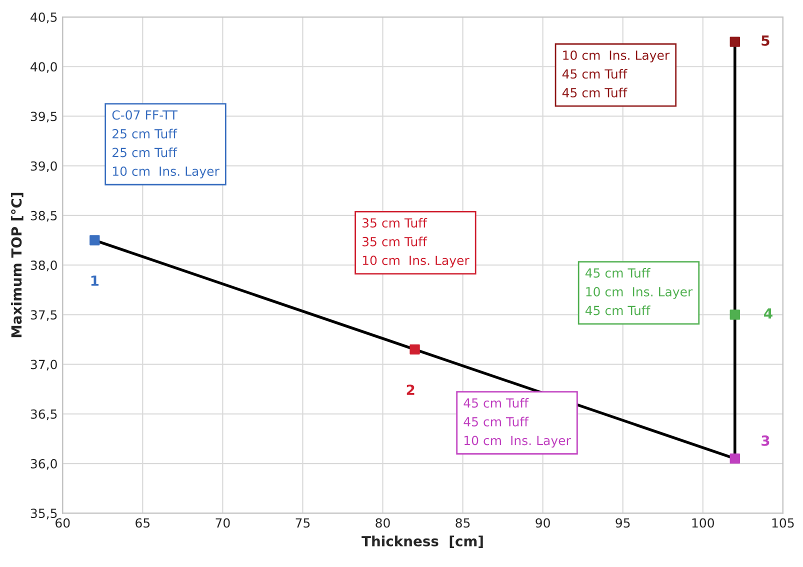 The width and height of the screenshot is (803, 567). I want to click on x-tick-label: 80, so click(383, 523).